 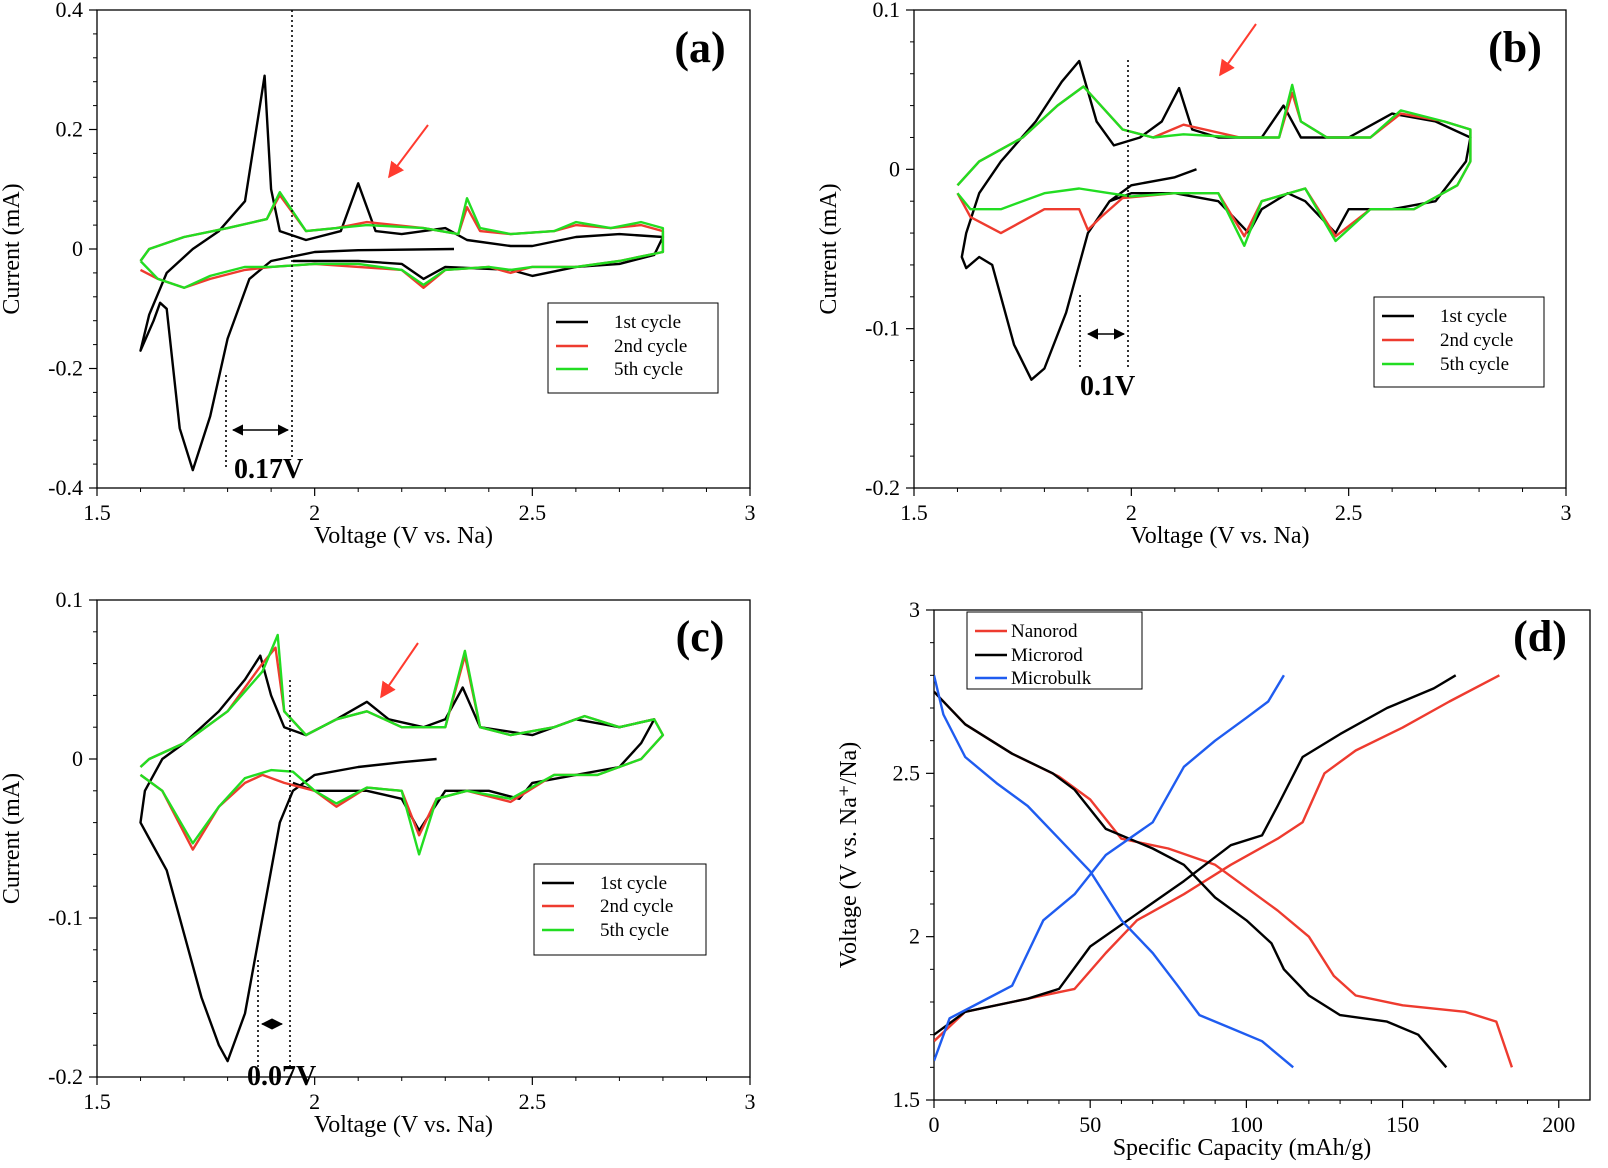 What do you see at coordinates (699, 47) in the screenshot?
I see `panel-label: (a)` at bounding box center [699, 47].